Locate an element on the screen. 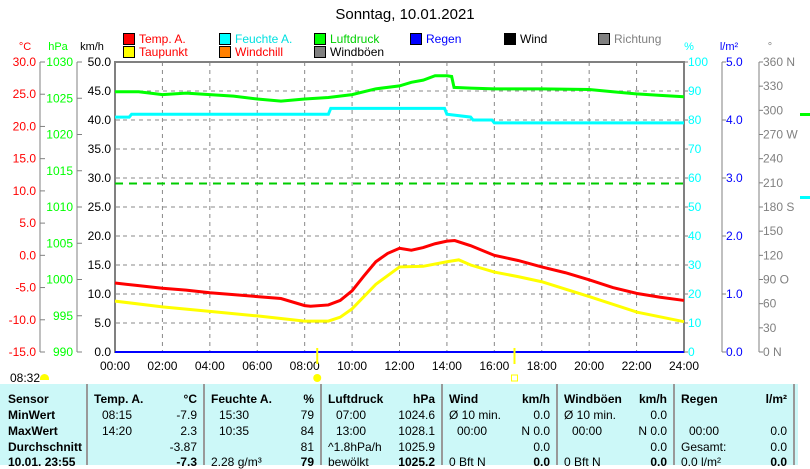 This screenshot has width=810, height=469. table-cell: 0.0 l/m² is located at coordinates (701, 462).